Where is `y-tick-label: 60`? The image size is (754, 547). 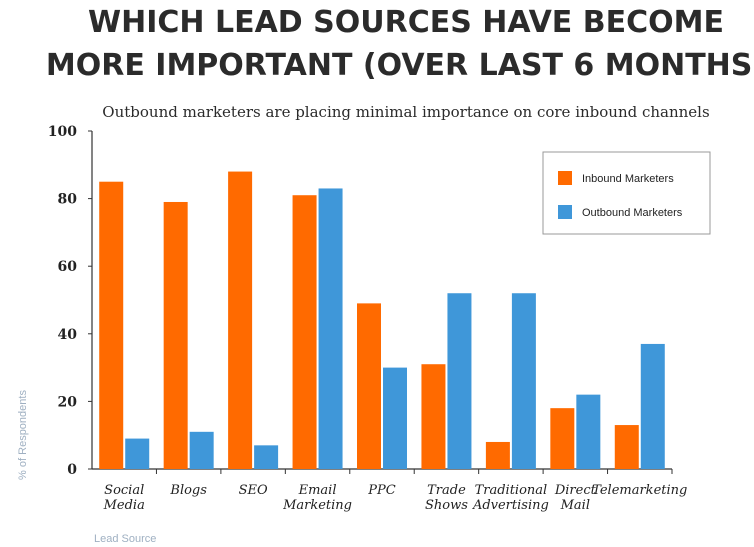
y-tick-label: 60 is located at coordinates (68, 267).